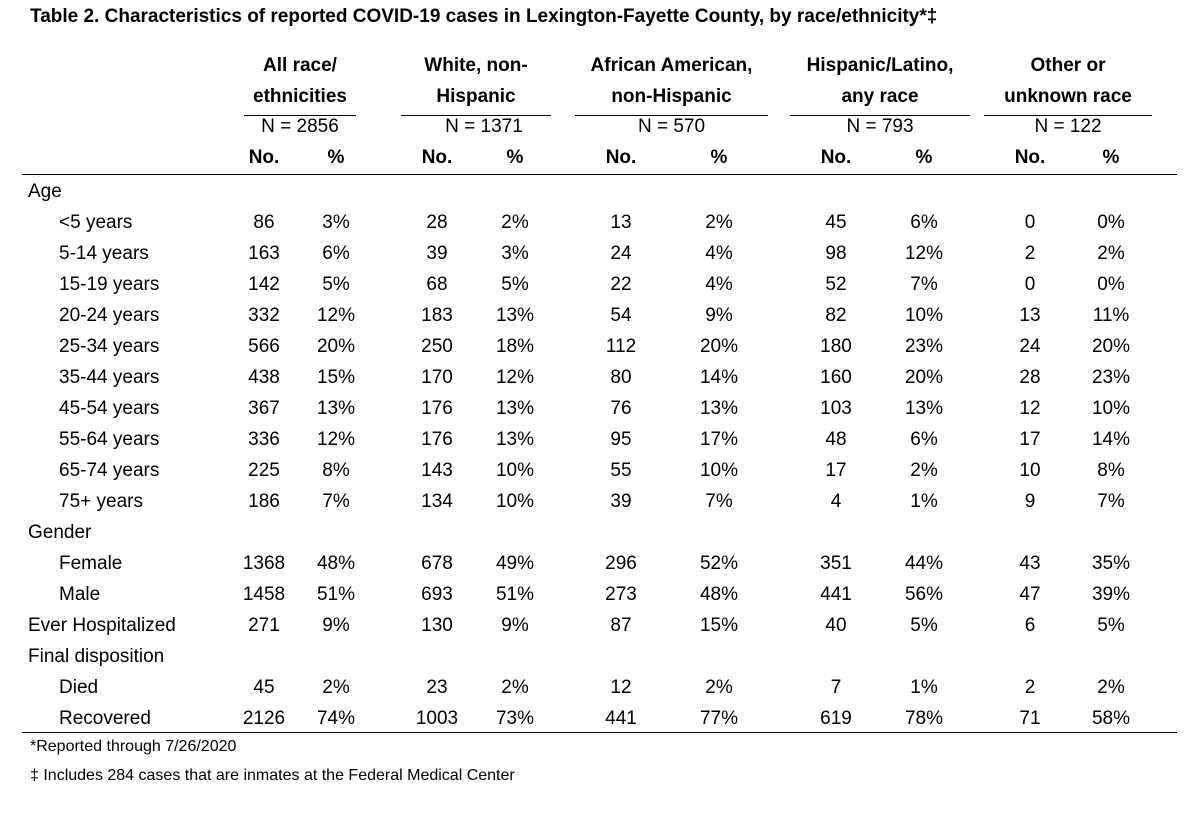 The height and width of the screenshot is (818, 1201). What do you see at coordinates (515, 315) in the screenshot?
I see `percent-cell: 13%` at bounding box center [515, 315].